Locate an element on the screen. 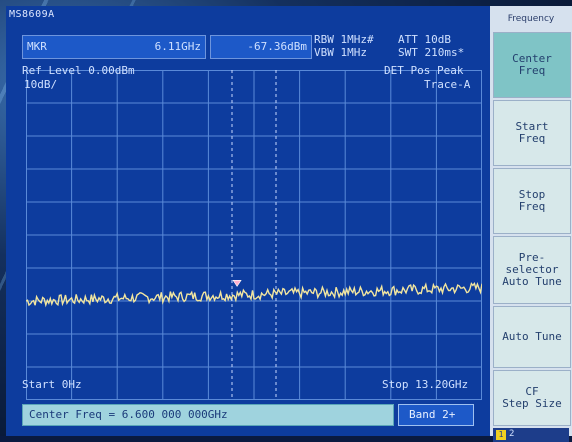 The width and height of the screenshot is (572, 442). trace-a-line is located at coordinates (254, 294).